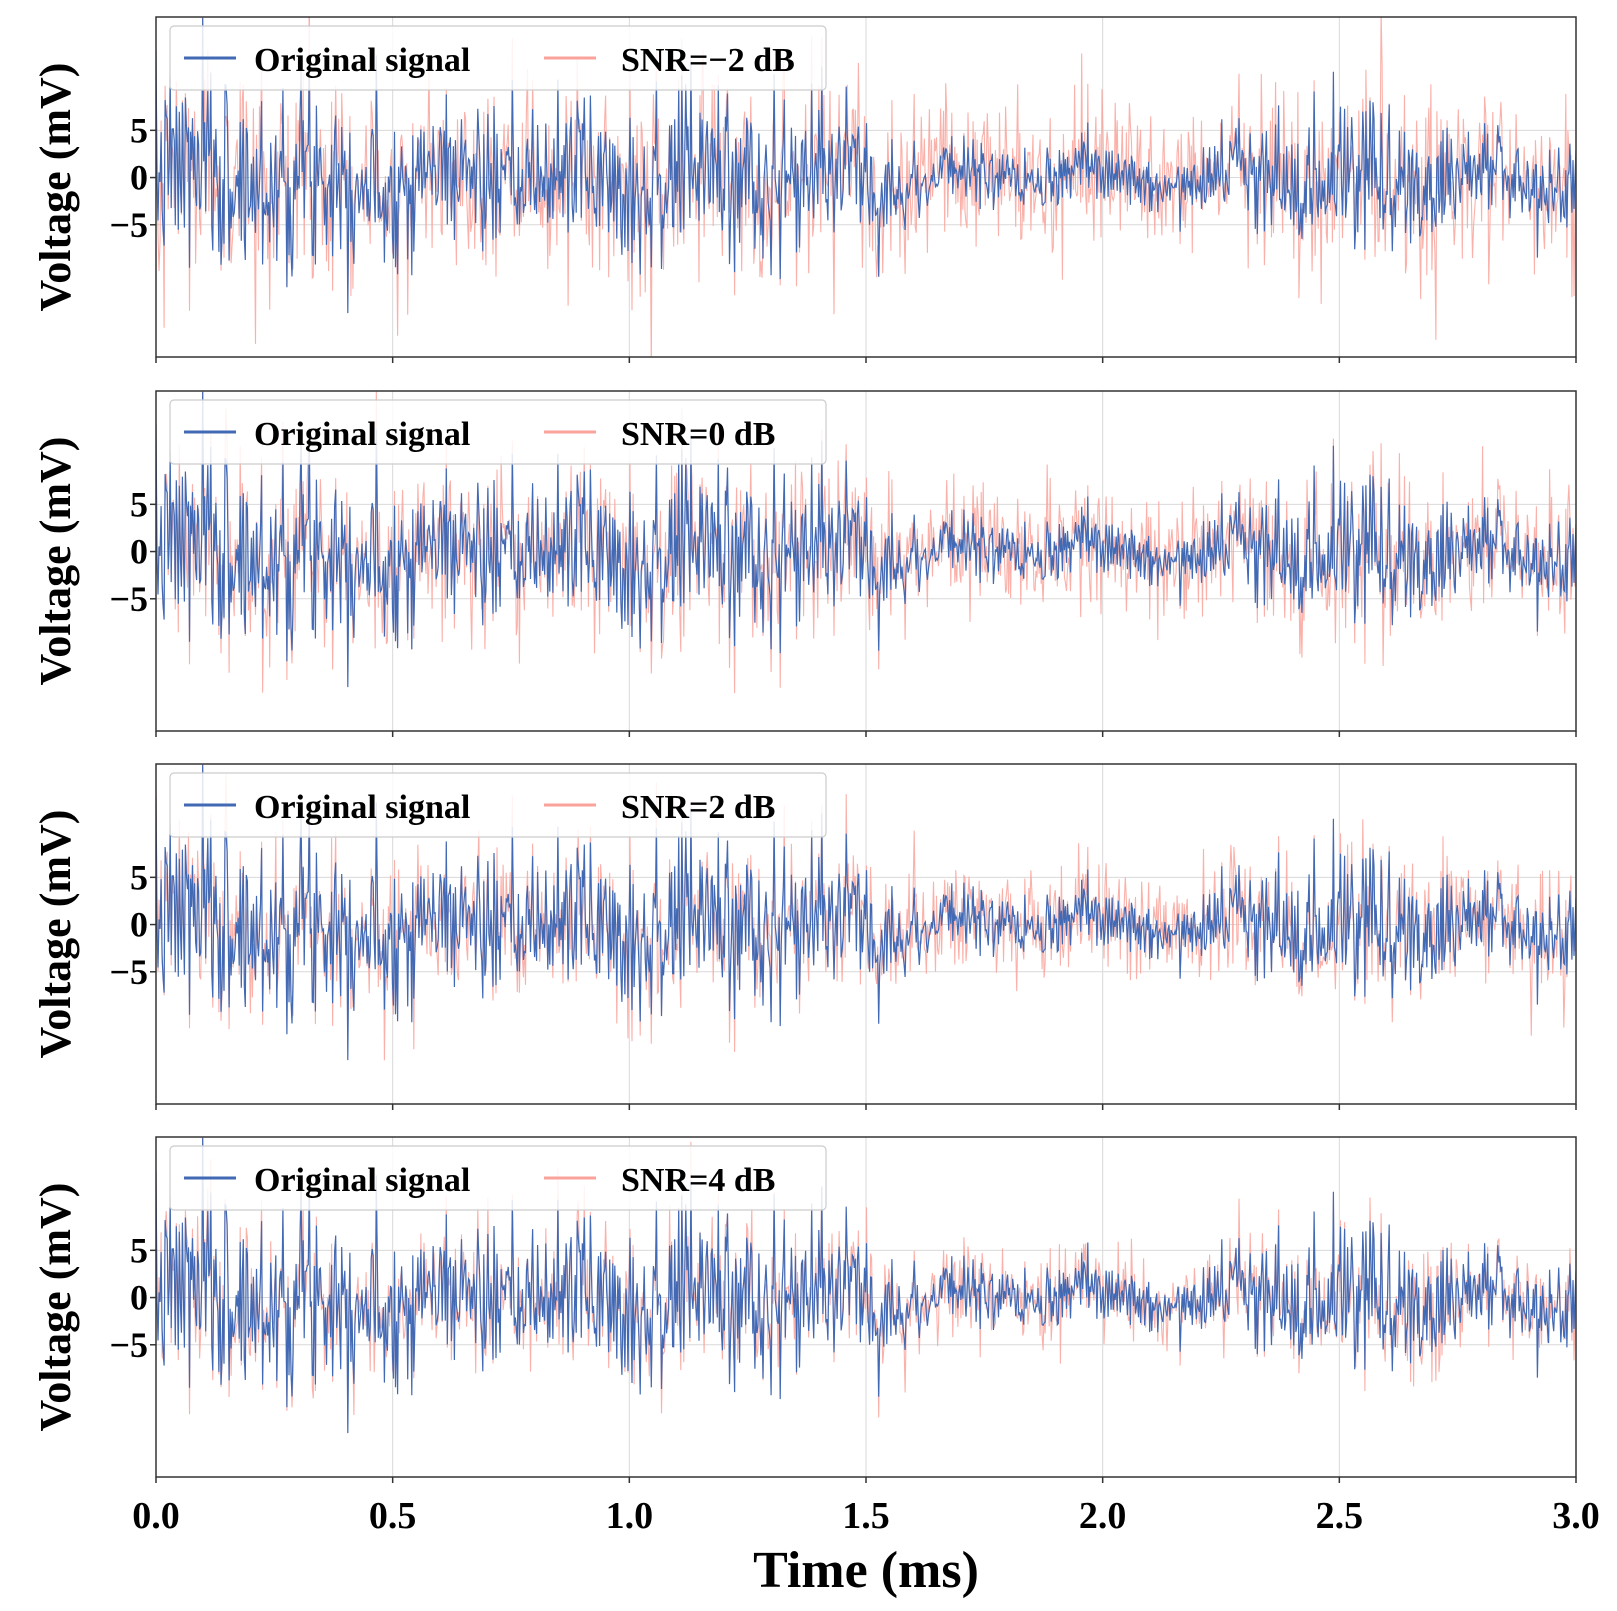 Image resolution: width=1617 pixels, height=1611 pixels. What do you see at coordinates (393, 1516) in the screenshot?
I see `x-tick-label: 0.5` at bounding box center [393, 1516].